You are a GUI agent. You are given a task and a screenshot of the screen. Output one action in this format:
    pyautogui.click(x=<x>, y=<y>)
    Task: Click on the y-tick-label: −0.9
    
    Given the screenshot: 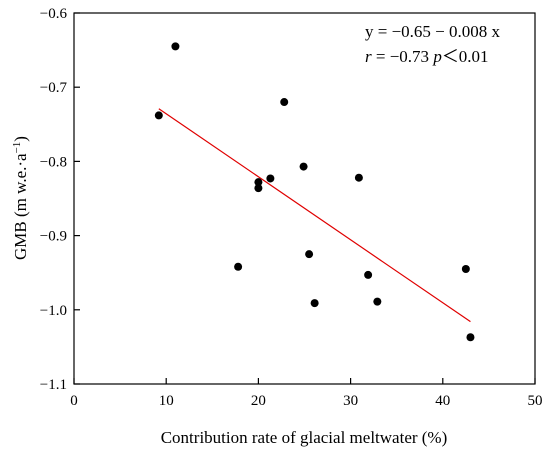 What is the action you would take?
    pyautogui.click(x=53, y=237)
    